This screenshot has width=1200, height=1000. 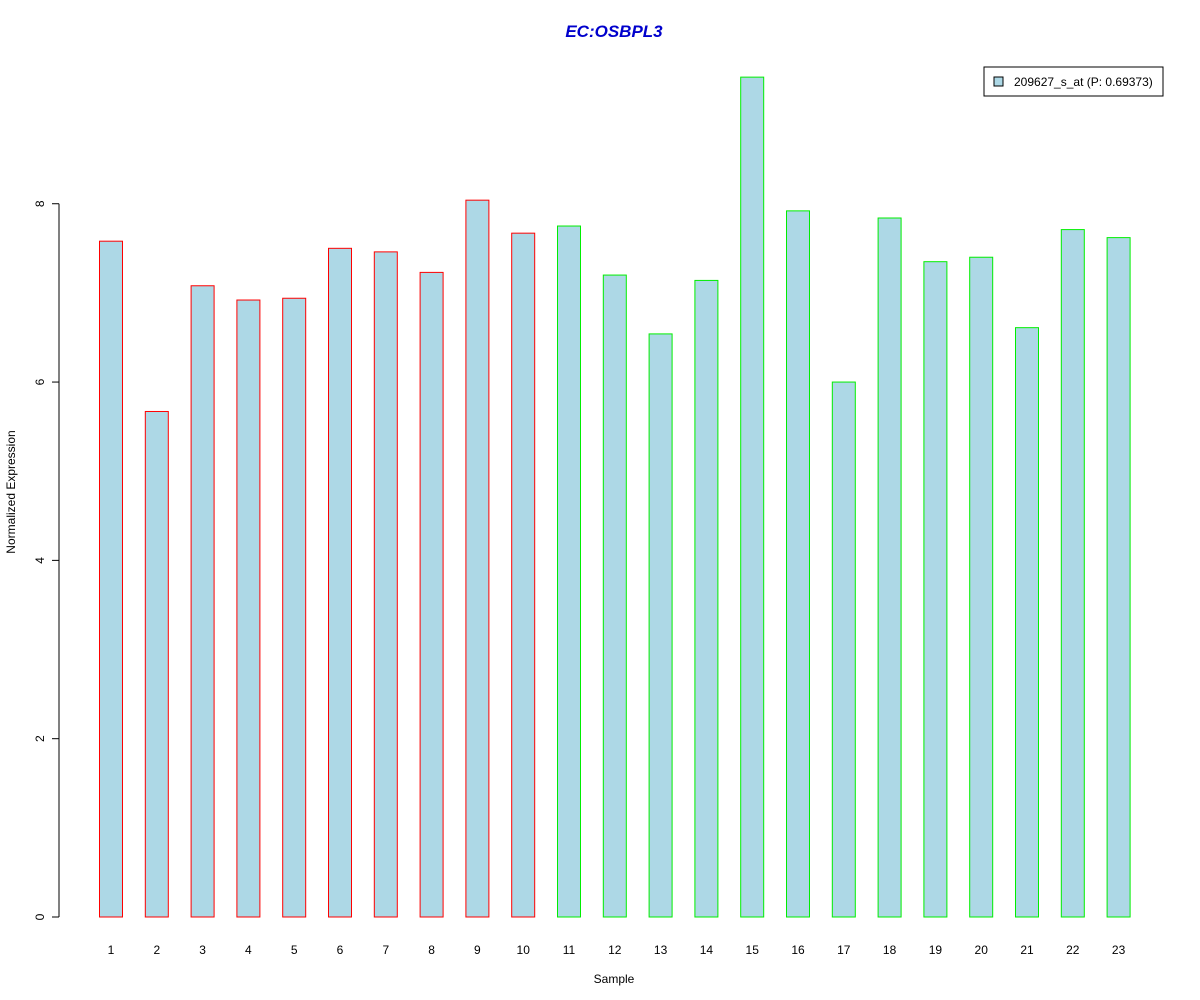 I want to click on x-axis-label: Sample, so click(x=614, y=979).